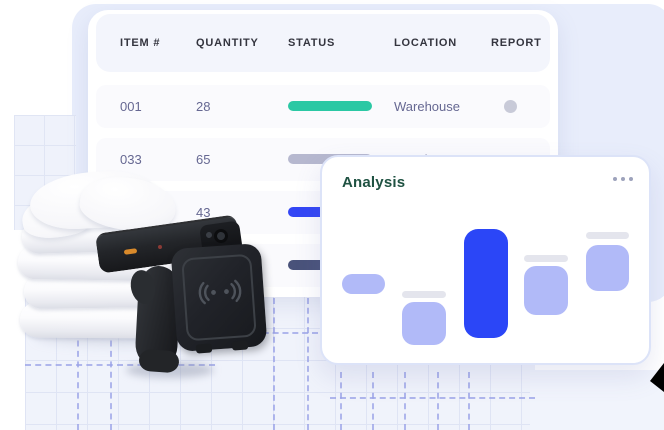  I want to click on background-wash, so click(597, 400).